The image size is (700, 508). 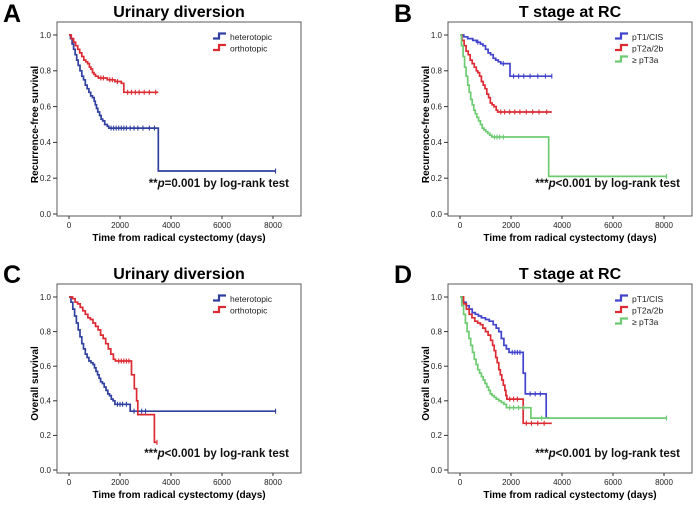 I want to click on legend-label: pT1/CIS, so click(x=648, y=37).